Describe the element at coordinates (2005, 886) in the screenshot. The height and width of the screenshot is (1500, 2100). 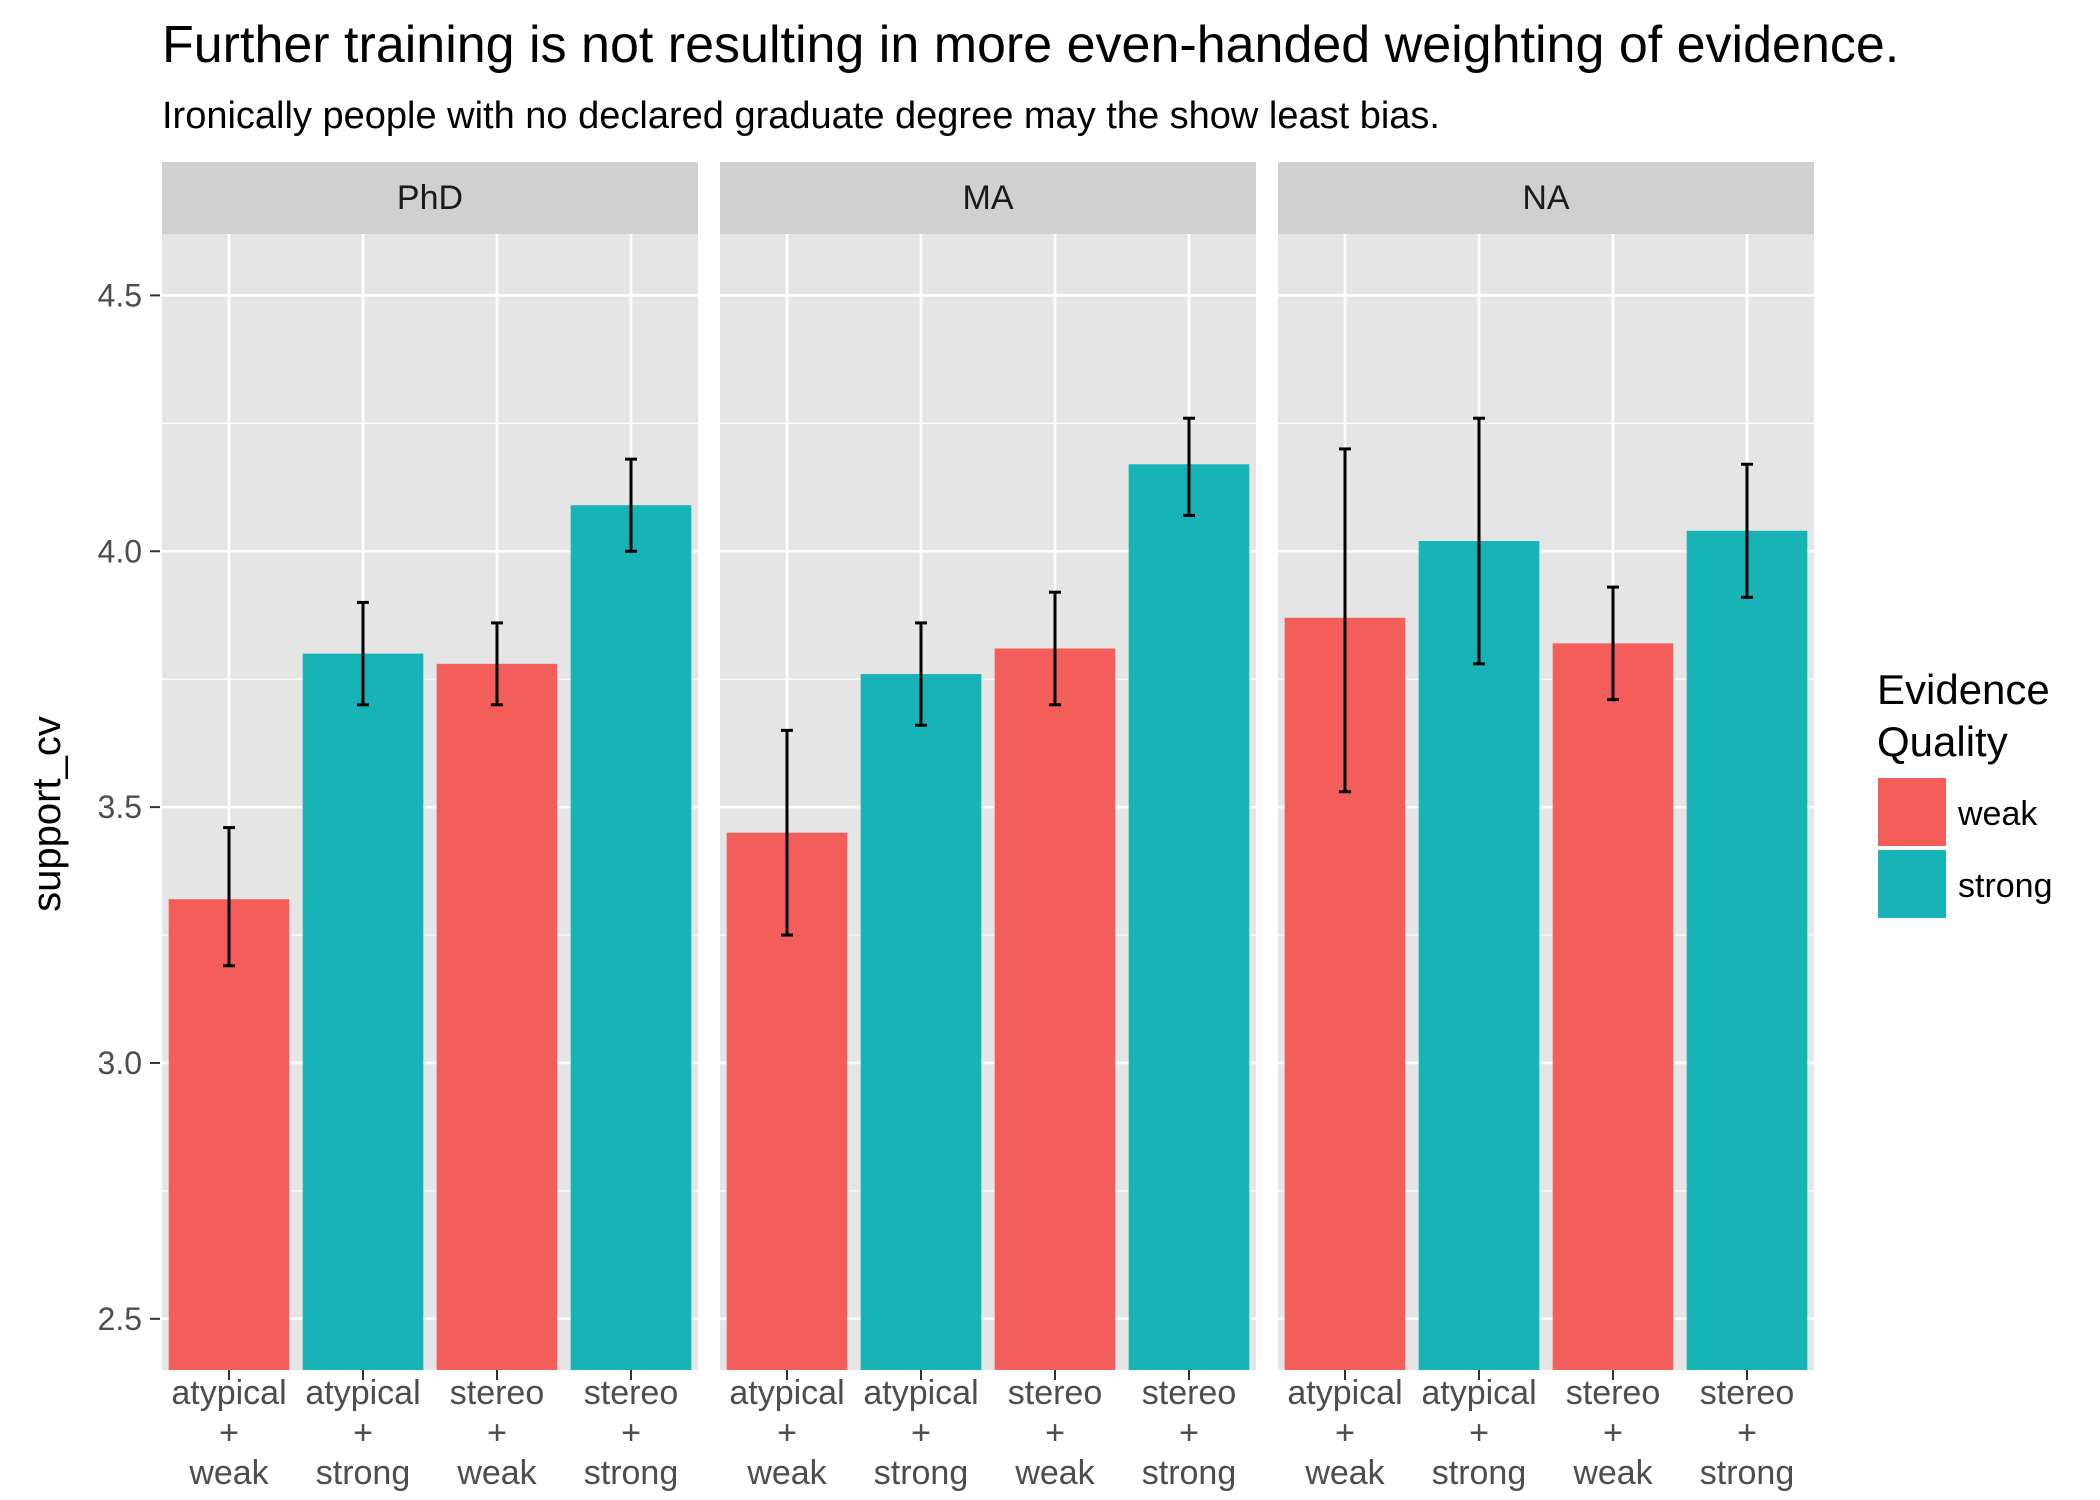
I see `legend-label-strong: strong` at that location.